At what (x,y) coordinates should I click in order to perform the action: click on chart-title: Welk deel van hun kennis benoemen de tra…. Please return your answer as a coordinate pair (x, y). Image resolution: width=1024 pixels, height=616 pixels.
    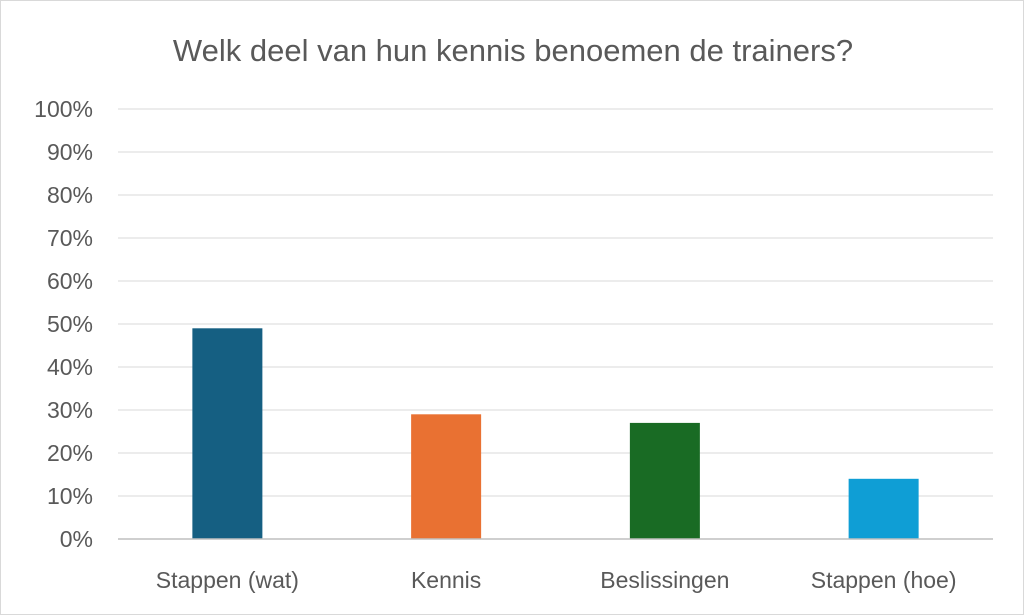
    Looking at the image, I should click on (513, 50).